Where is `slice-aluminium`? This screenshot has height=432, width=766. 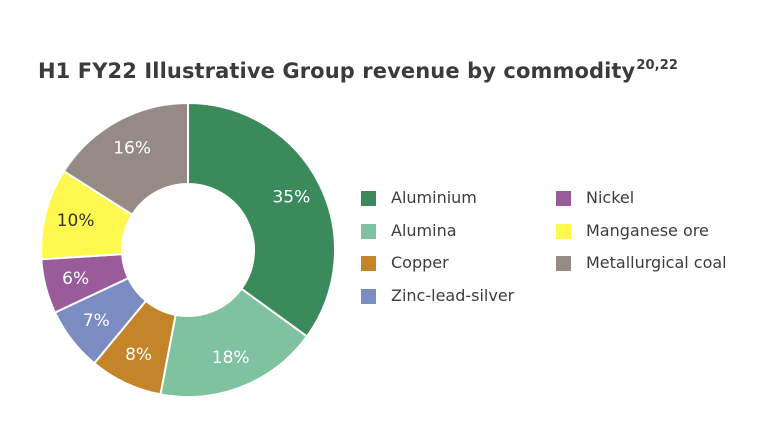 slice-aluminium is located at coordinates (261, 219).